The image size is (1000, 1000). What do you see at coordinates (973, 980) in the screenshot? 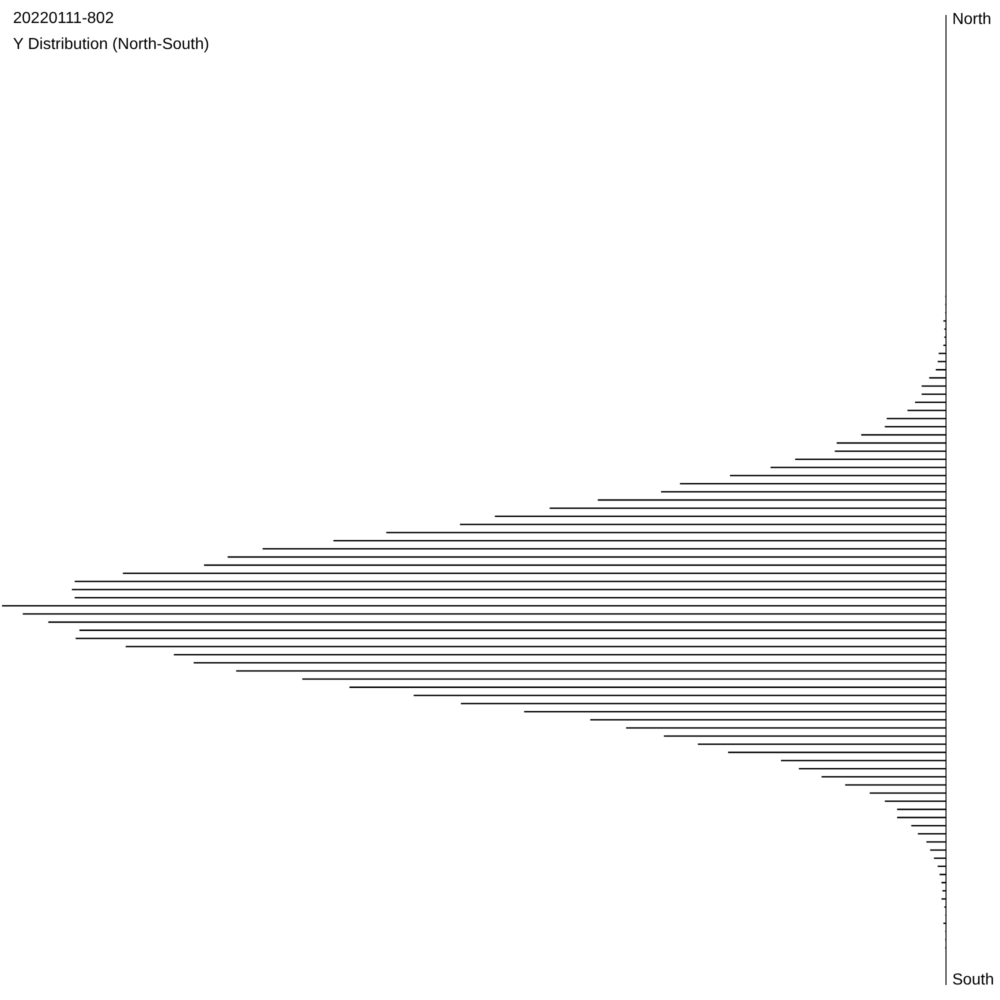
I see `y-tick-label: South` at bounding box center [973, 980].